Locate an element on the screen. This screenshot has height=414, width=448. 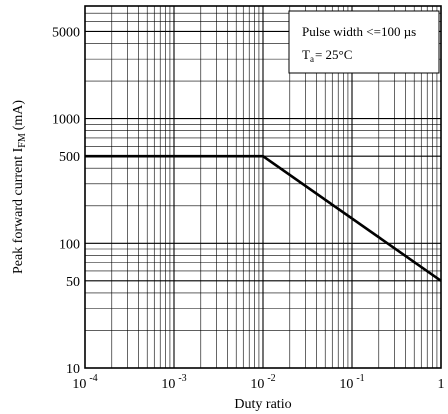
annotation-frame is located at coordinates (364, 42).